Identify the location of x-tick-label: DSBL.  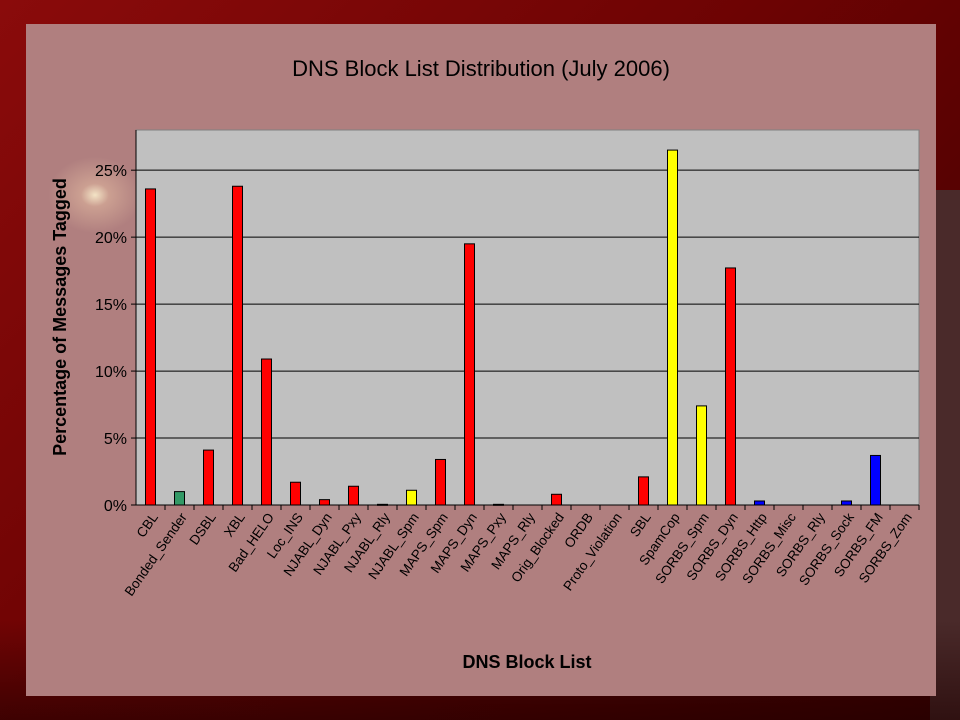
(202, 529).